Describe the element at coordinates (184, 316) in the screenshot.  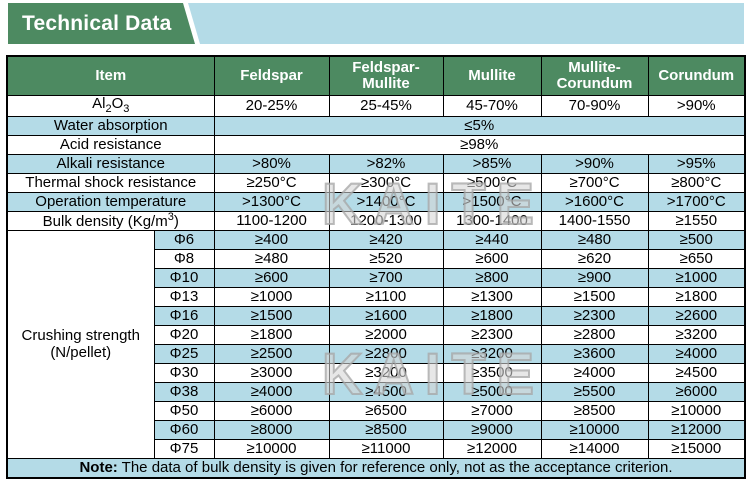
I see `pellet-size-label: Φ16` at that location.